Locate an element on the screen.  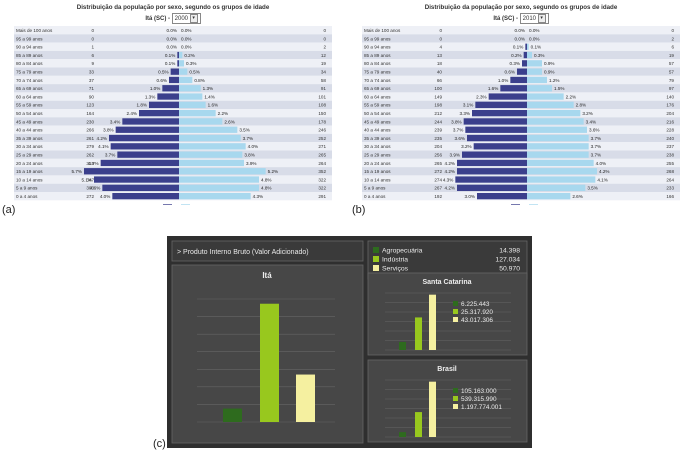
year-select: 2010 ▾ is located at coordinates (534, 18).